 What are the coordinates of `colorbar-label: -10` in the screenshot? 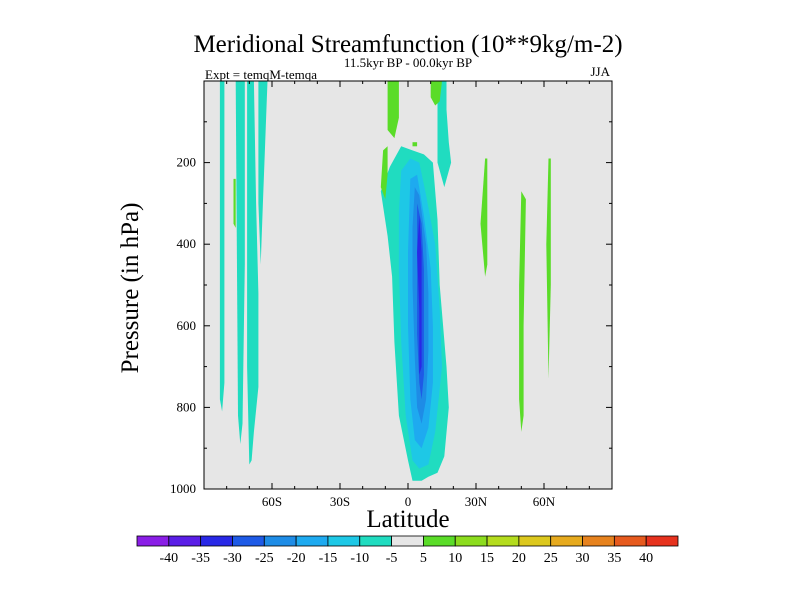 It's located at (359, 558).